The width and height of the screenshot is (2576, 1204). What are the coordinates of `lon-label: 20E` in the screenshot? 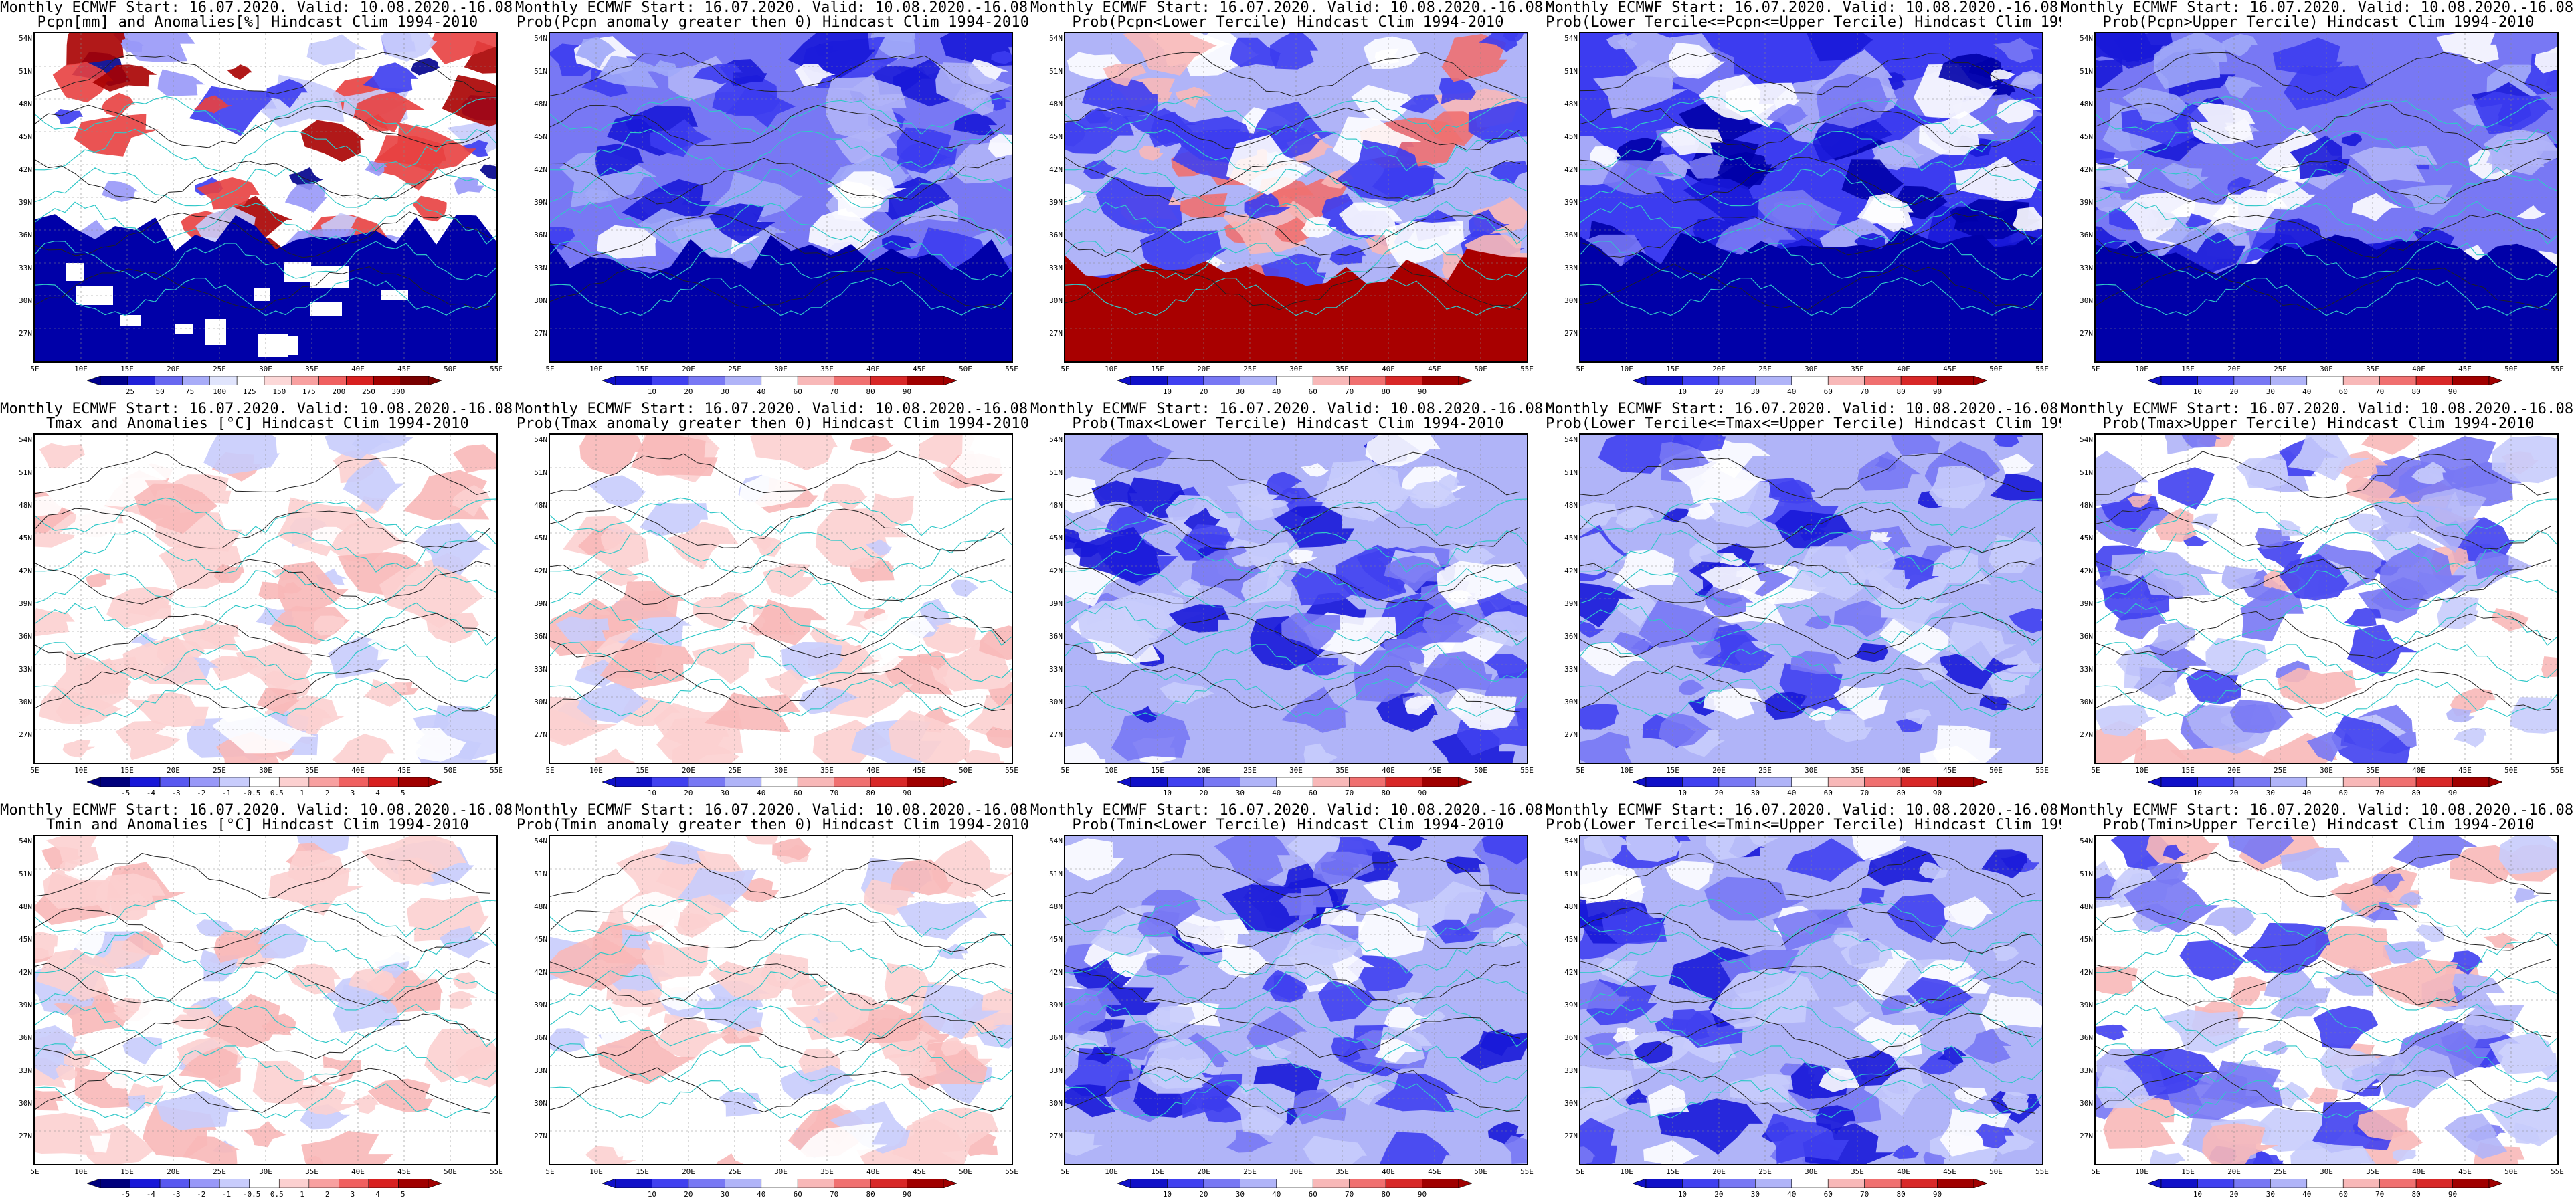 It's located at (688, 770).